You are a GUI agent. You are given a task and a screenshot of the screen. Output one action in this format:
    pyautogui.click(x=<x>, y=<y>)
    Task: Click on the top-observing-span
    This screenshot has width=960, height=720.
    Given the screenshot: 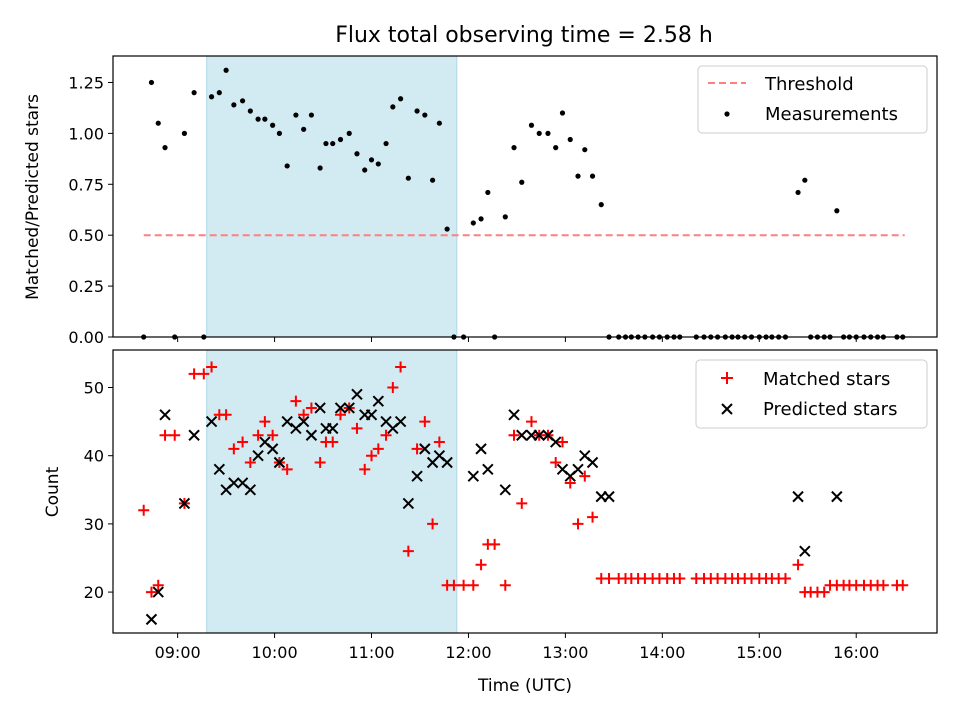 What is the action you would take?
    pyautogui.click(x=332, y=196)
    